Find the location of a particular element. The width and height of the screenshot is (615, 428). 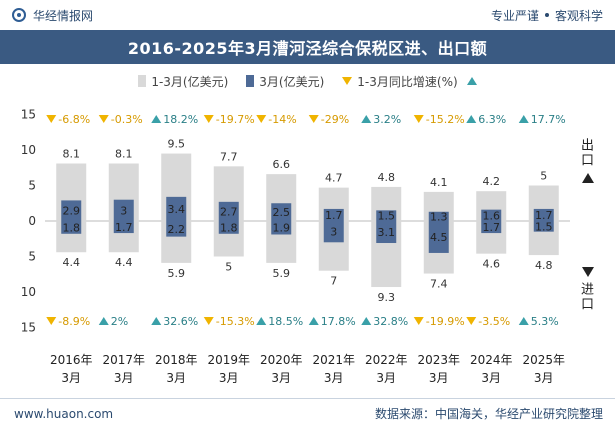

legend-label-cum: 1-3月(亿美元) is located at coordinates (190, 81).